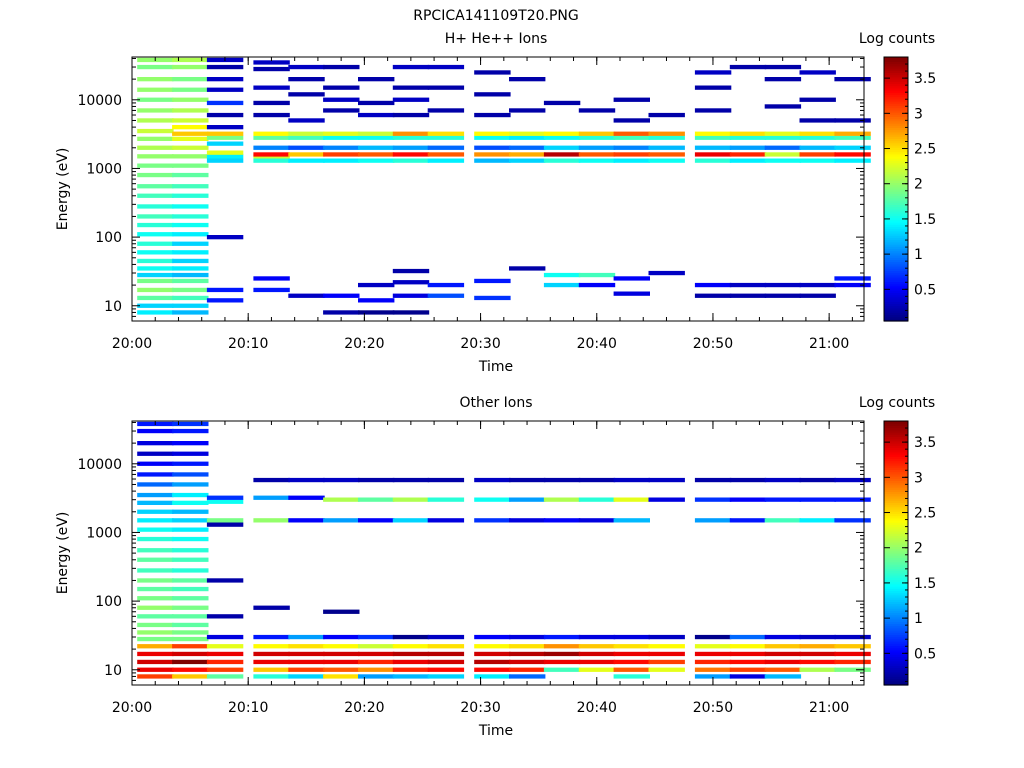 This screenshot has width=1024, height=768. What do you see at coordinates (132, 708) in the screenshot?
I see `x-tick-label: 20:00` at bounding box center [132, 708].